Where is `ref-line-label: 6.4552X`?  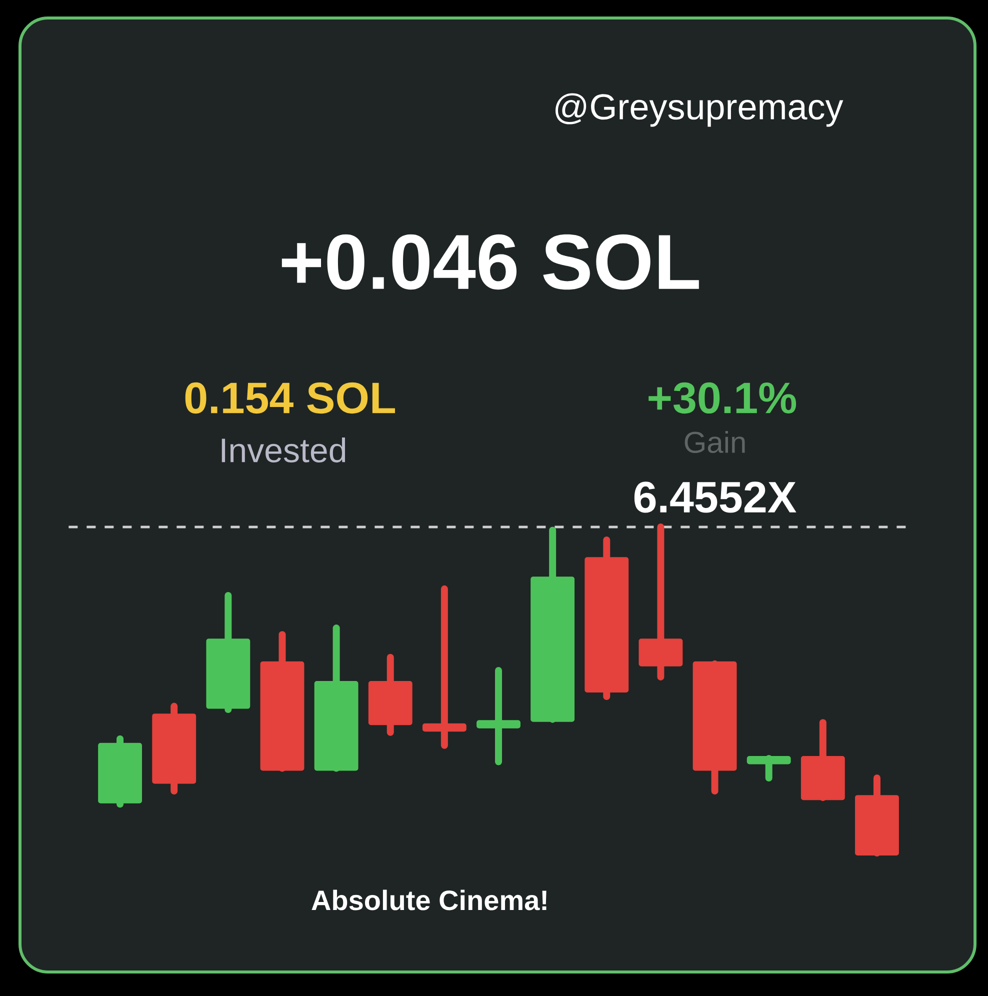 ref-line-label: 6.4552X is located at coordinates (715, 497).